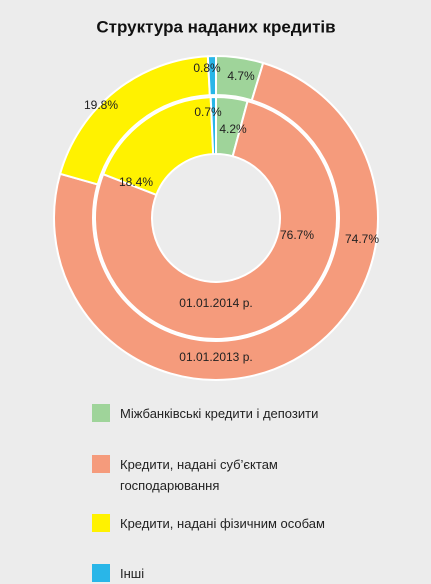  Describe the element at coordinates (208, 112) in the screenshot. I see `data-label: 0.7%` at that location.